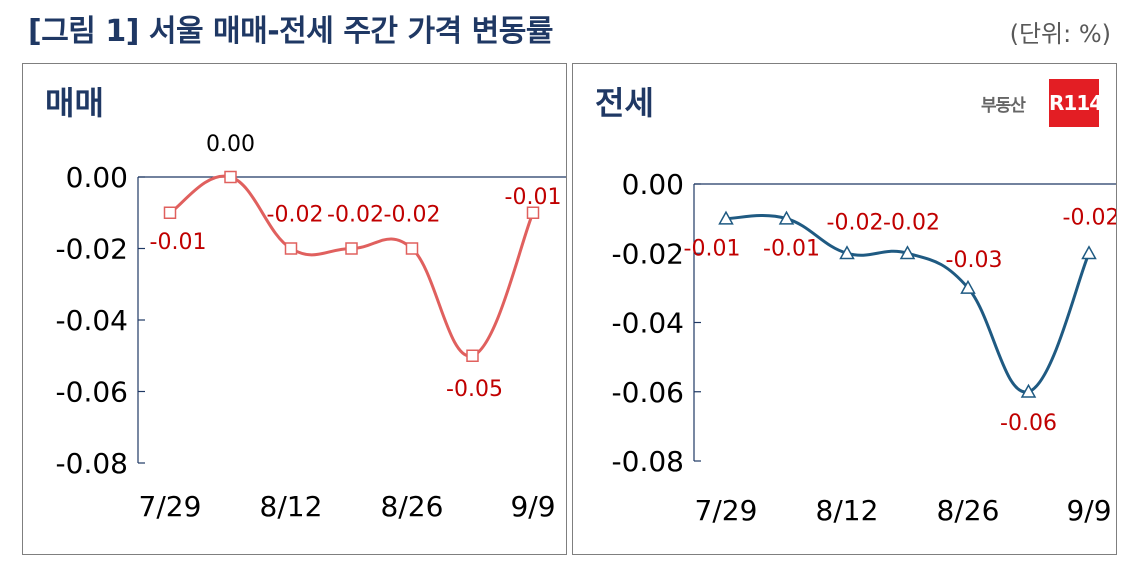 The width and height of the screenshot is (1141, 575). What do you see at coordinates (290, 31) in the screenshot?
I see `figure-title: [그림 1] 서울 매매-전세 주간 가격 변동률` at bounding box center [290, 31].